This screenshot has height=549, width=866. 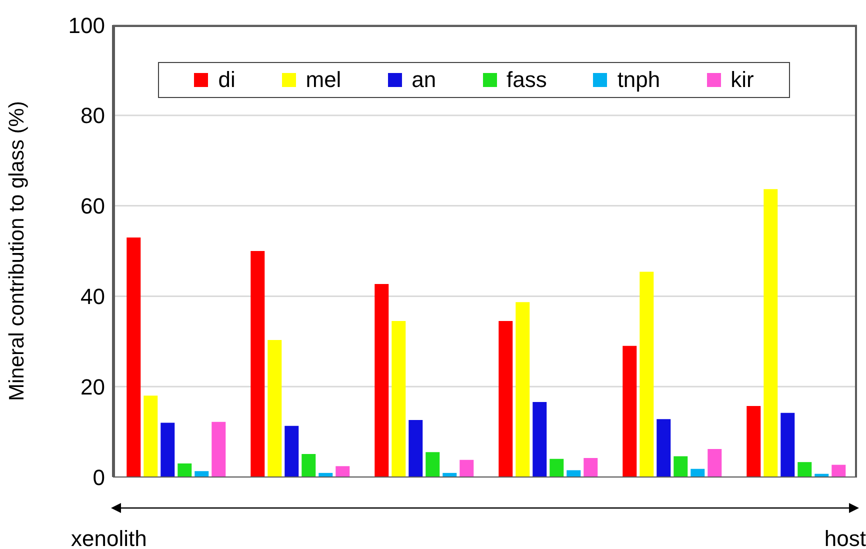 What do you see at coordinates (92, 387) in the screenshot?
I see `y-tick-label: 20` at bounding box center [92, 387].